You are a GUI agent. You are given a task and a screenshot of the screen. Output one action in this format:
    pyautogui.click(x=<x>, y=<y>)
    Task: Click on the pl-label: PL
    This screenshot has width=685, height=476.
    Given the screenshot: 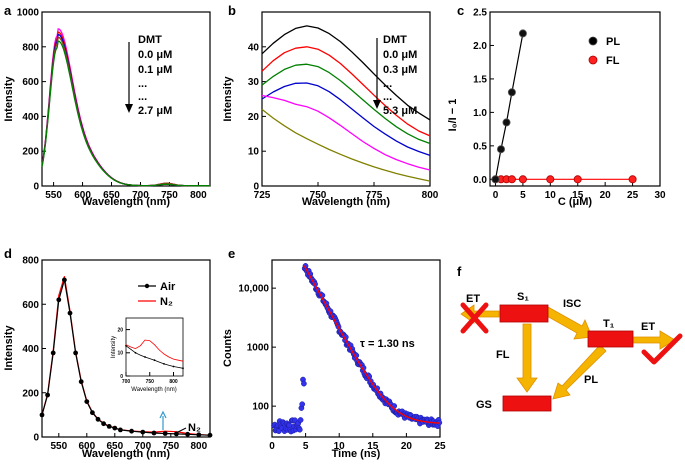 What is the action you would take?
    pyautogui.click(x=591, y=380)
    